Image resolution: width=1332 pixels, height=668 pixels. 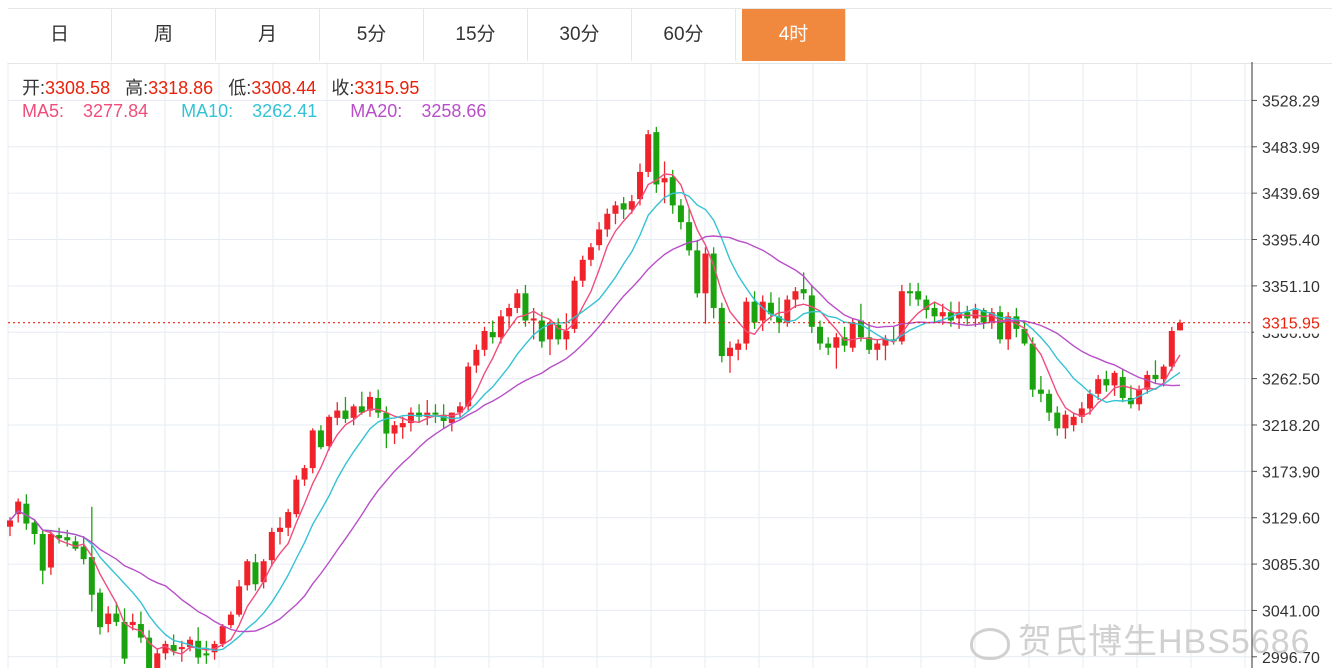 What do you see at coordinates (376, 111) in the screenshot?
I see `ma20-label: MA20:` at bounding box center [376, 111].